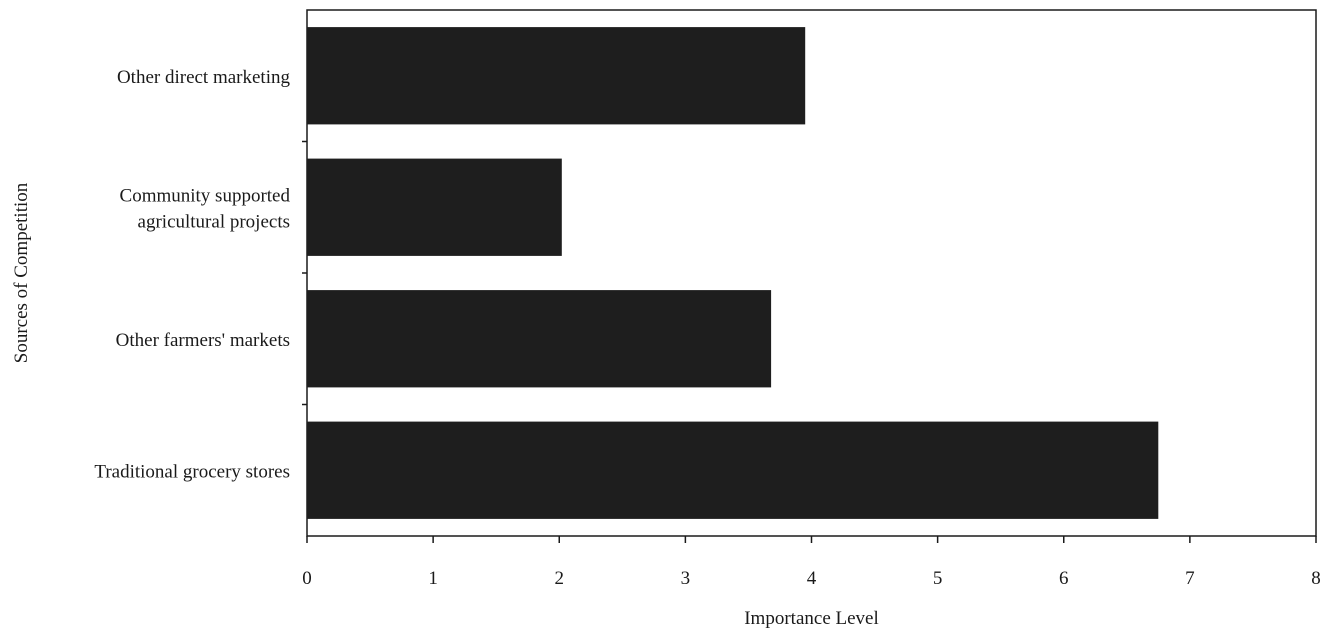  Describe the element at coordinates (192, 471) in the screenshot. I see `category-label-3: Traditional grocery stores` at that location.